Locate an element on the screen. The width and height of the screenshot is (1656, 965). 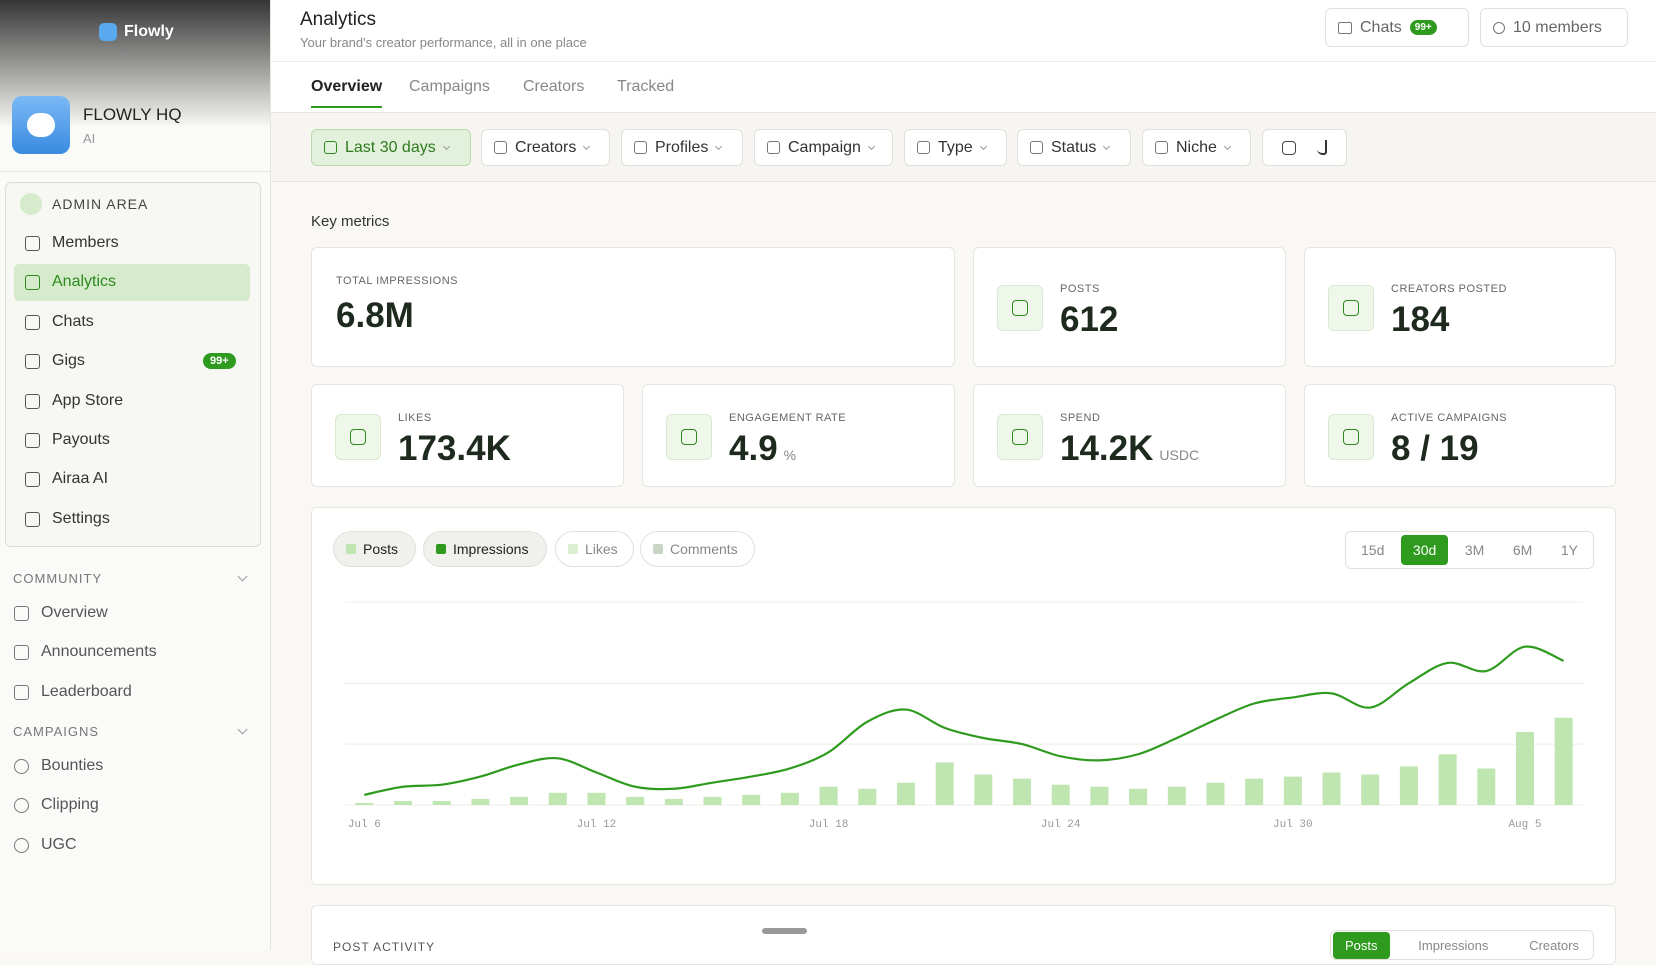
members-button: 10 members is located at coordinates (1554, 27).